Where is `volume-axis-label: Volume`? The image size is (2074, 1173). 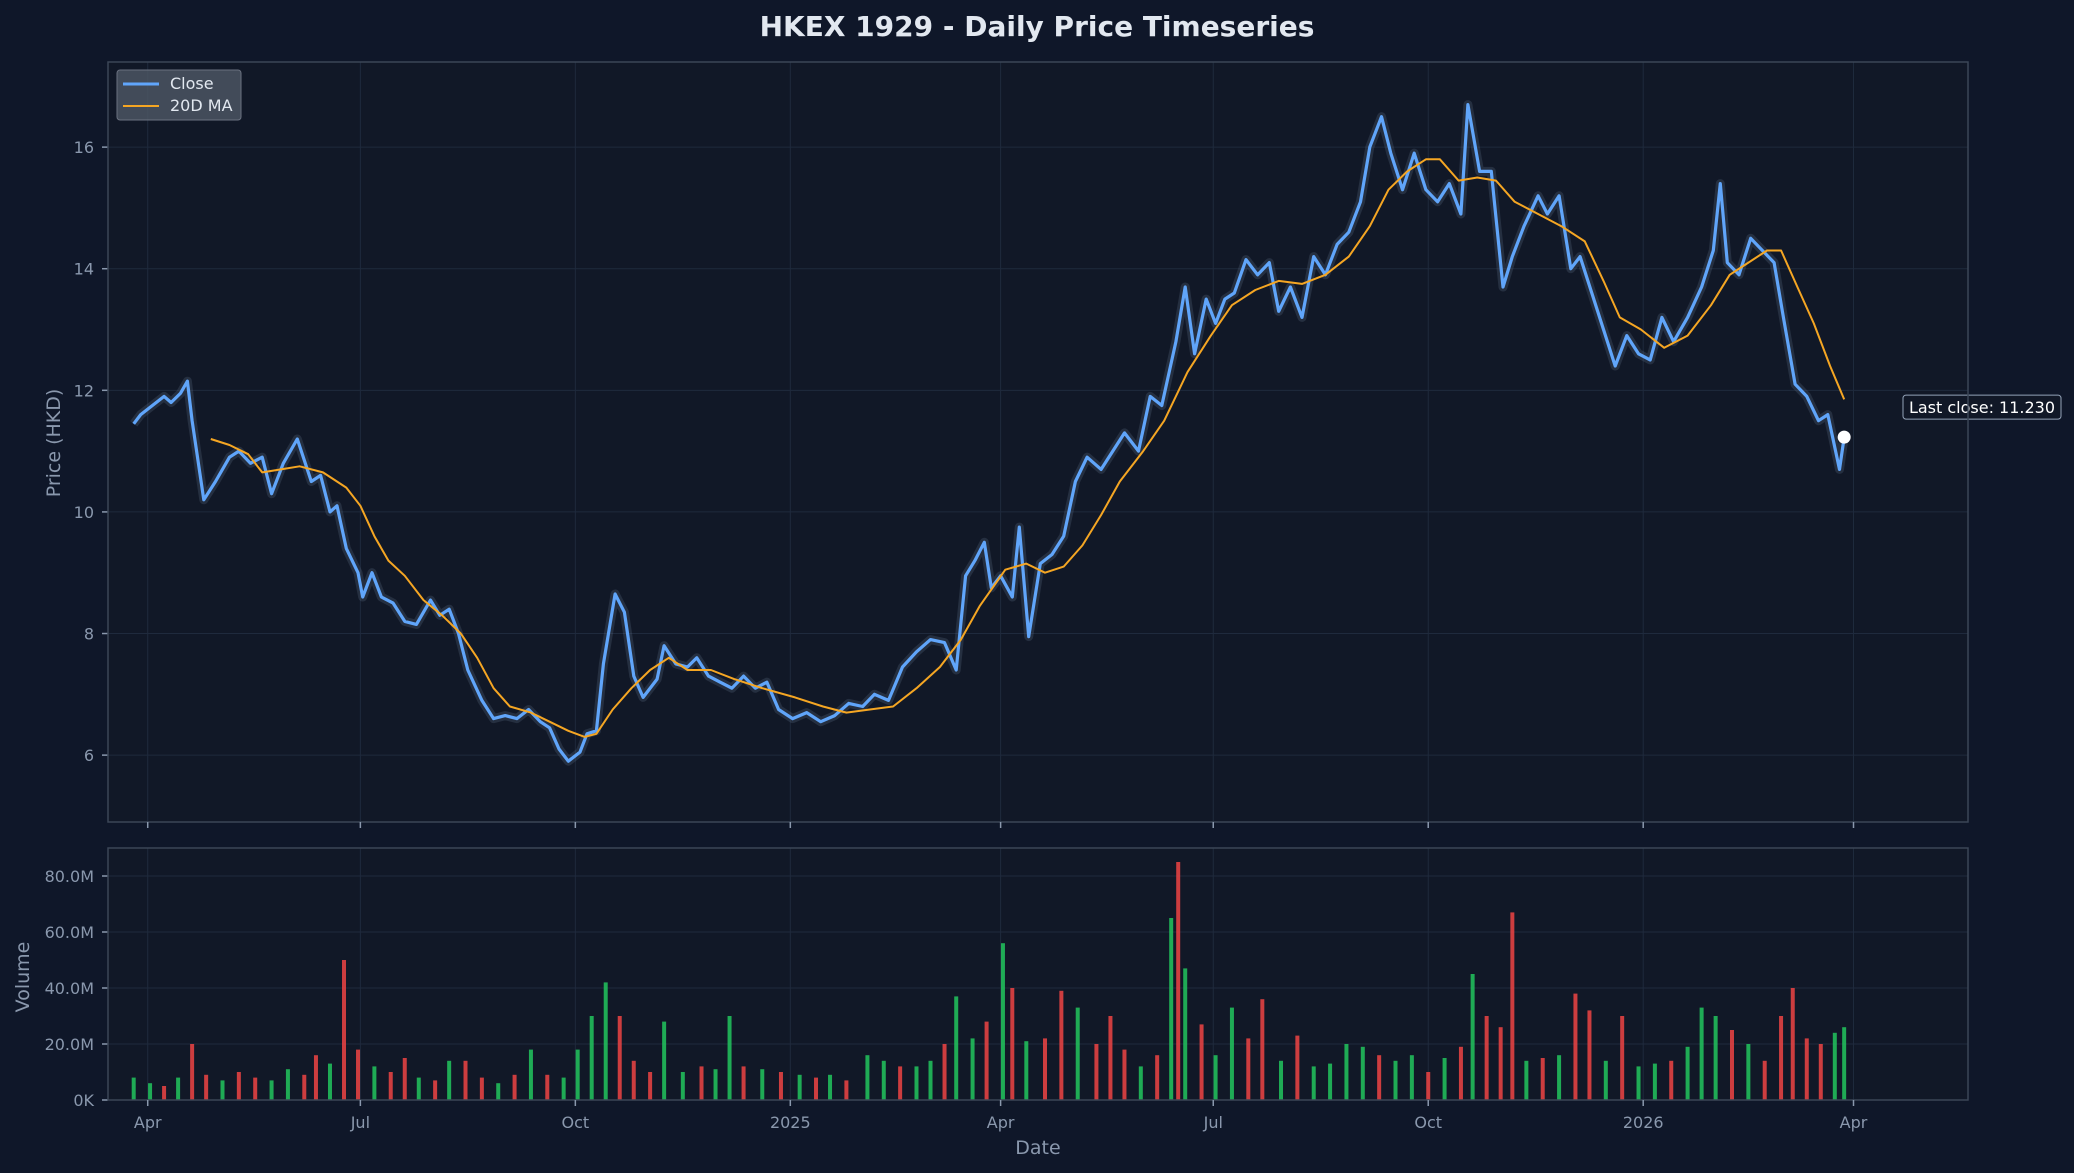
volume-axis-label: Volume is located at coordinates (23, 977).